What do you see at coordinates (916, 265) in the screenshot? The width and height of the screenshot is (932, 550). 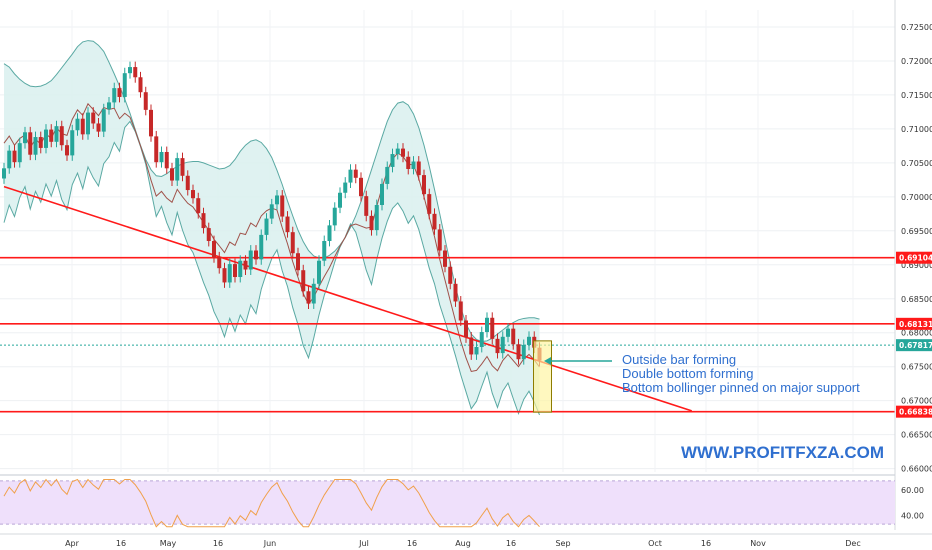 I see `y-tick-label-7: 0.69000` at bounding box center [916, 265].